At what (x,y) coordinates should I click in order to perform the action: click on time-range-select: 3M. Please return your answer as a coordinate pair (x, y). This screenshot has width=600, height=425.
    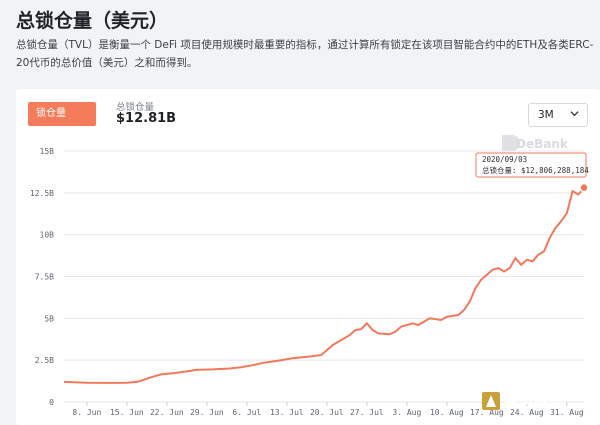
    Looking at the image, I should click on (558, 115).